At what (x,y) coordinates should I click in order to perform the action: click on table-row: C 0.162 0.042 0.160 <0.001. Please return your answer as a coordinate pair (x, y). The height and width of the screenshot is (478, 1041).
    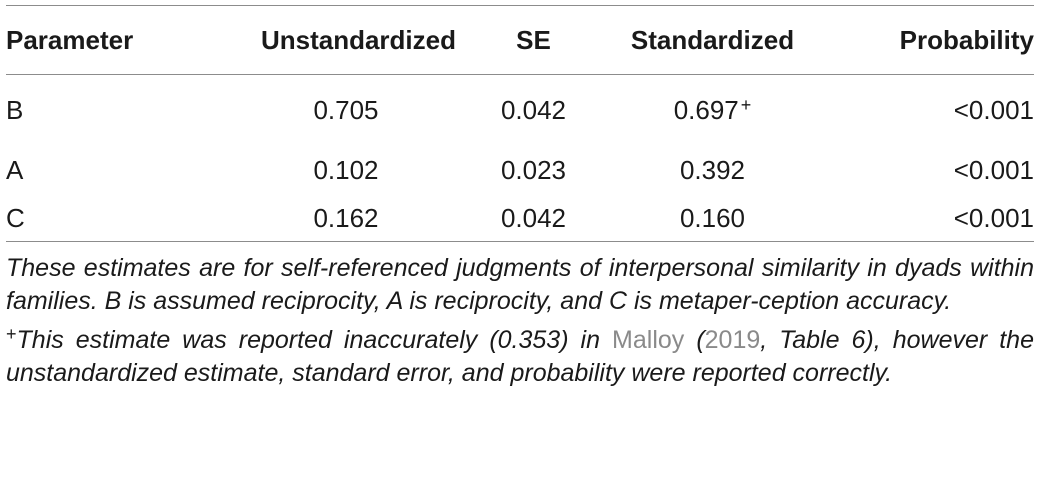
    Looking at the image, I should click on (520, 218).